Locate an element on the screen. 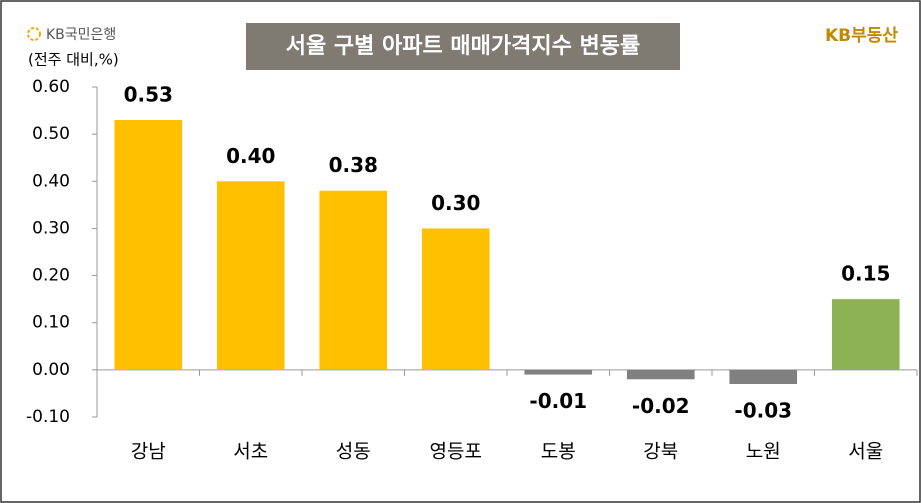 This screenshot has height=503, width=921. y-tick-label: 0.30 is located at coordinates (51, 228).